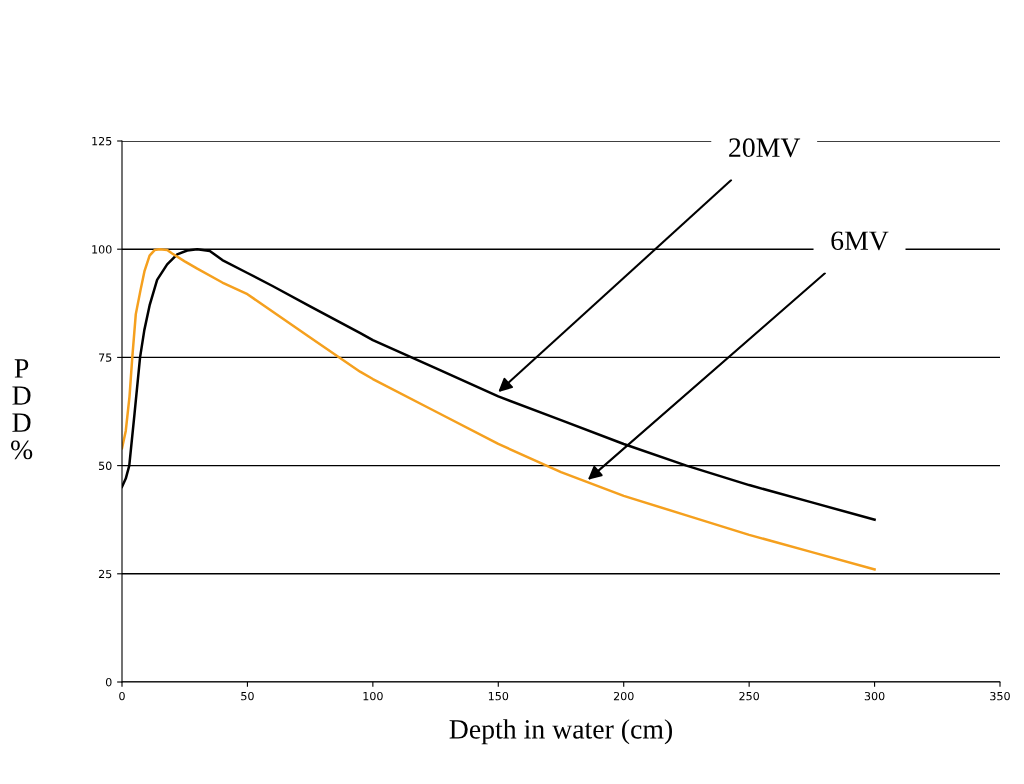  Describe the element at coordinates (122, 696) in the screenshot. I see `x-tick-label: 0` at that location.